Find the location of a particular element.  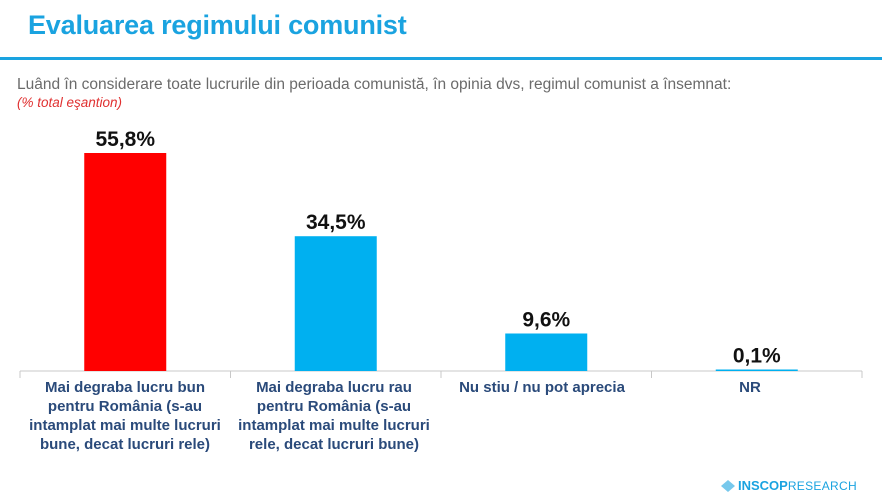

bar-dont-know is located at coordinates (546, 352).